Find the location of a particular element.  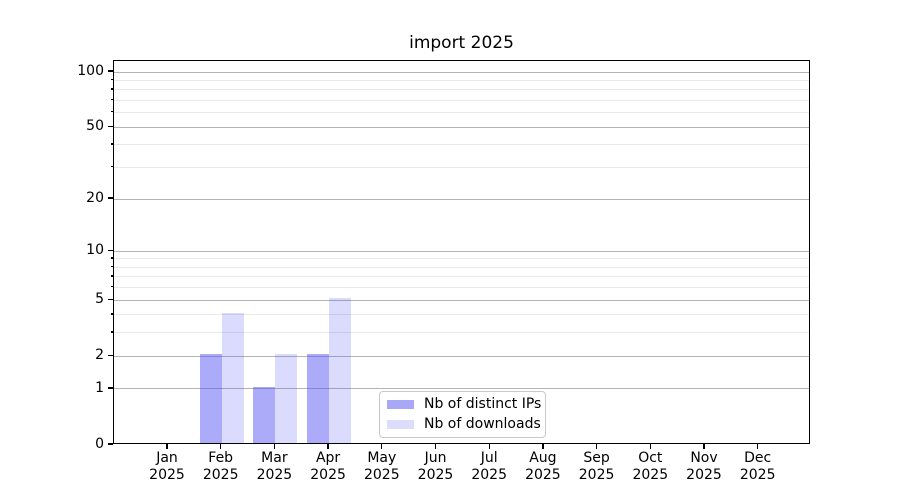

x-tick-label: Aug 2025 is located at coordinates (543, 466).